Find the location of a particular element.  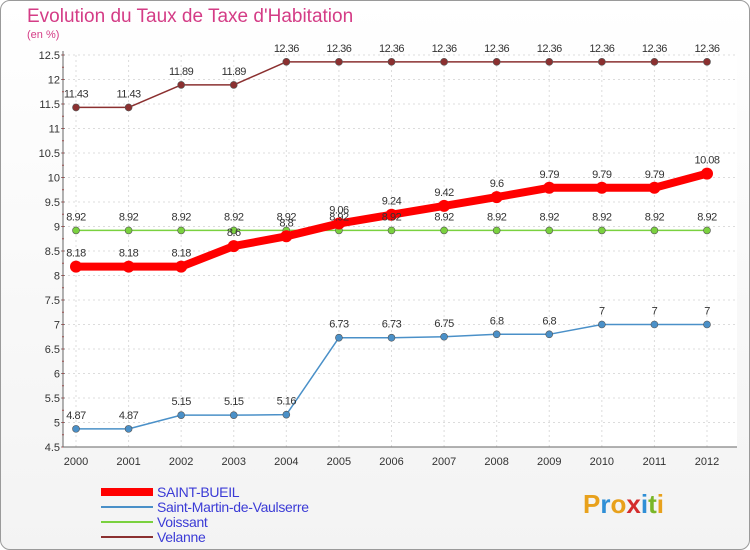

data-label-saint-bueil: 9.24 is located at coordinates (392, 202).